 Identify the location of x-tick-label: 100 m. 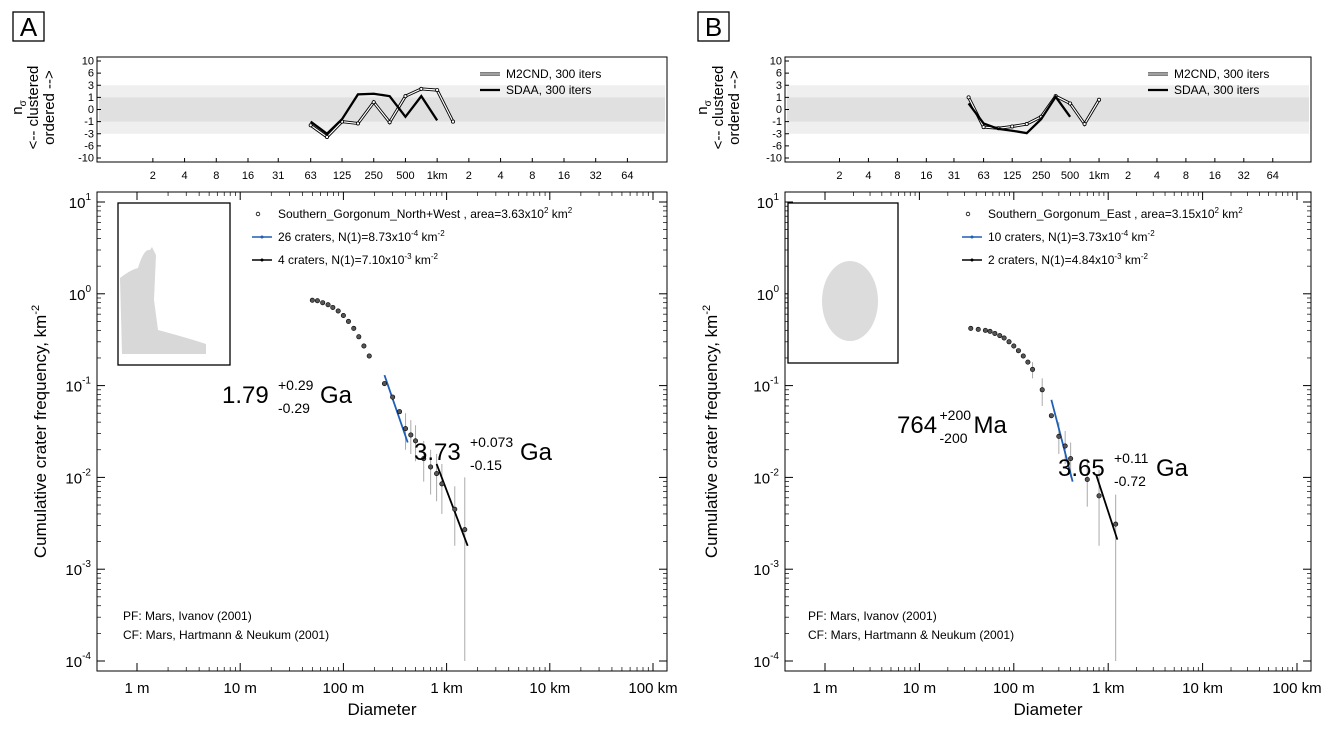
(1014, 688).